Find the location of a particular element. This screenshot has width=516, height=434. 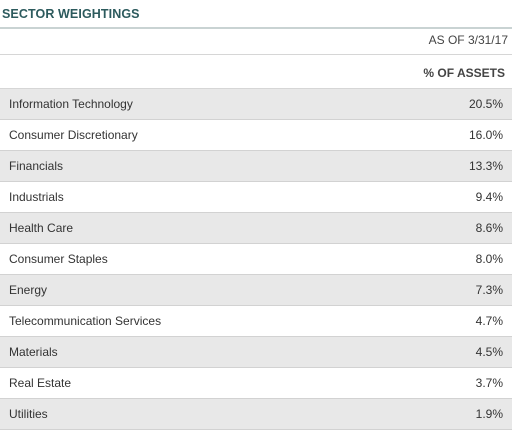

table-row: Industrials 9.4% is located at coordinates (256, 197).